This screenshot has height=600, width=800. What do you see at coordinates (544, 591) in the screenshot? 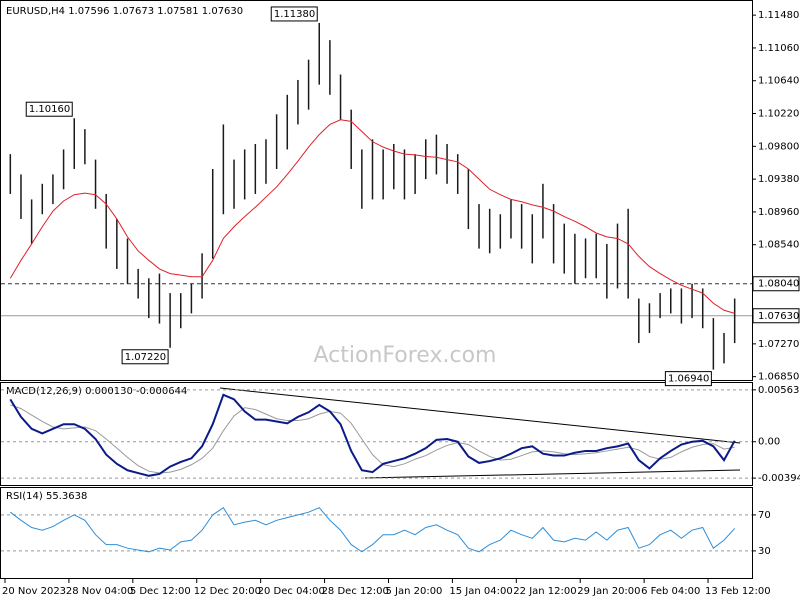
I see `x-tick-label: 22 Jan 12:00` at bounding box center [544, 591].